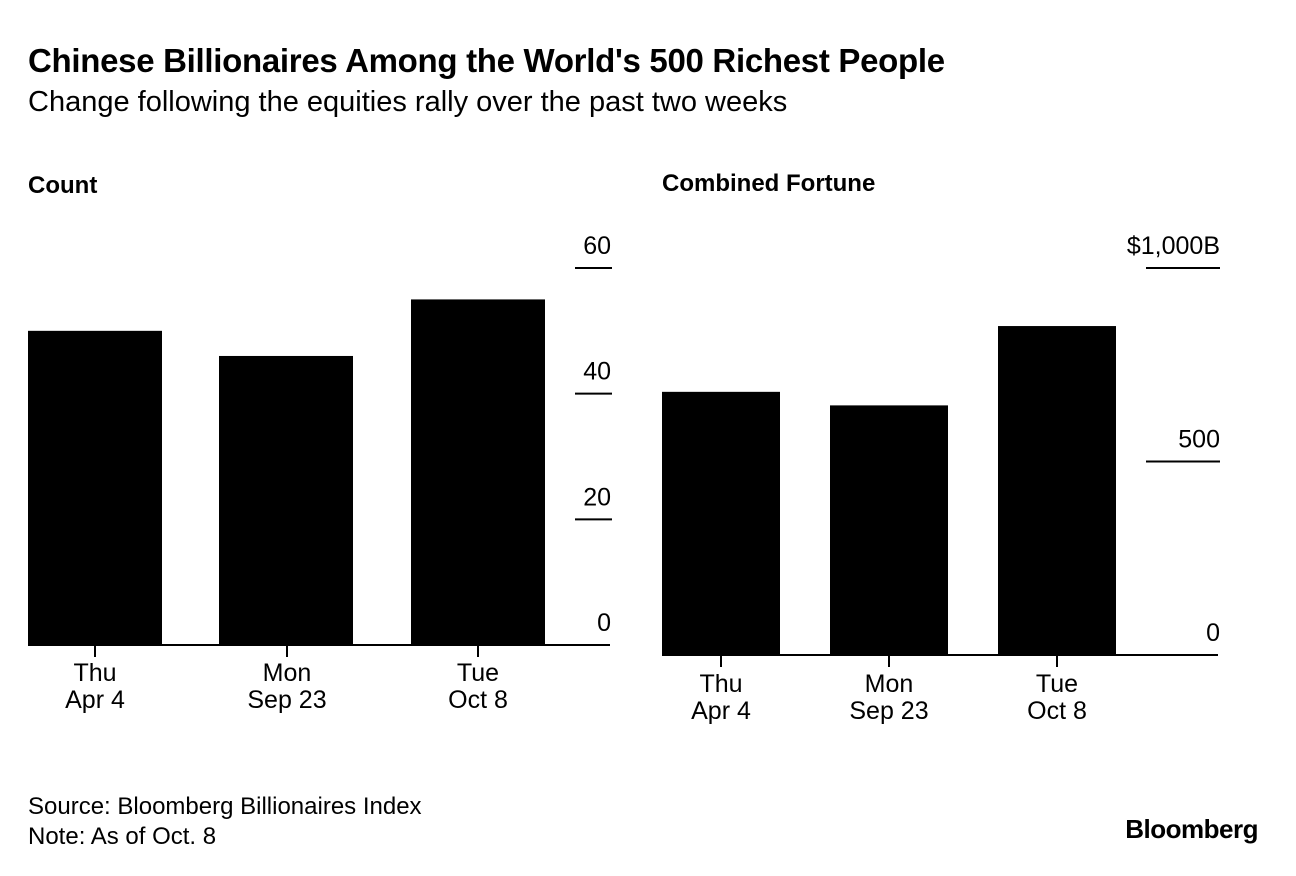 The height and width of the screenshot is (876, 1296). I want to click on y-tick-label-0-3: 60, so click(597, 246).